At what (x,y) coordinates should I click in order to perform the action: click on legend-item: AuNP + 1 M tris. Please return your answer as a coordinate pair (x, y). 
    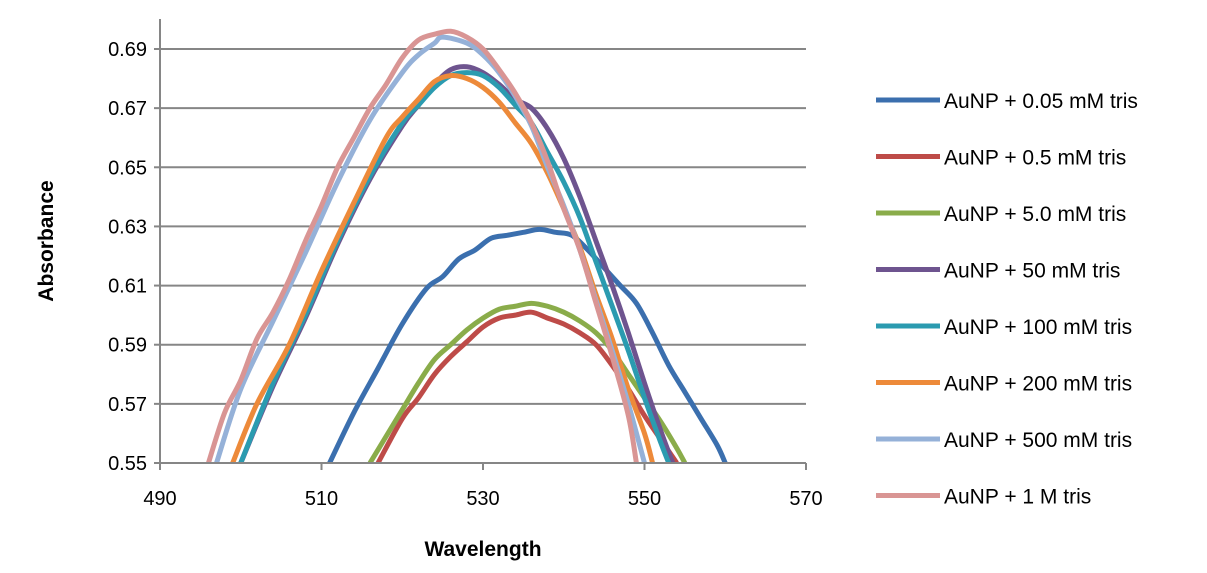
    Looking at the image, I should click on (983, 497).